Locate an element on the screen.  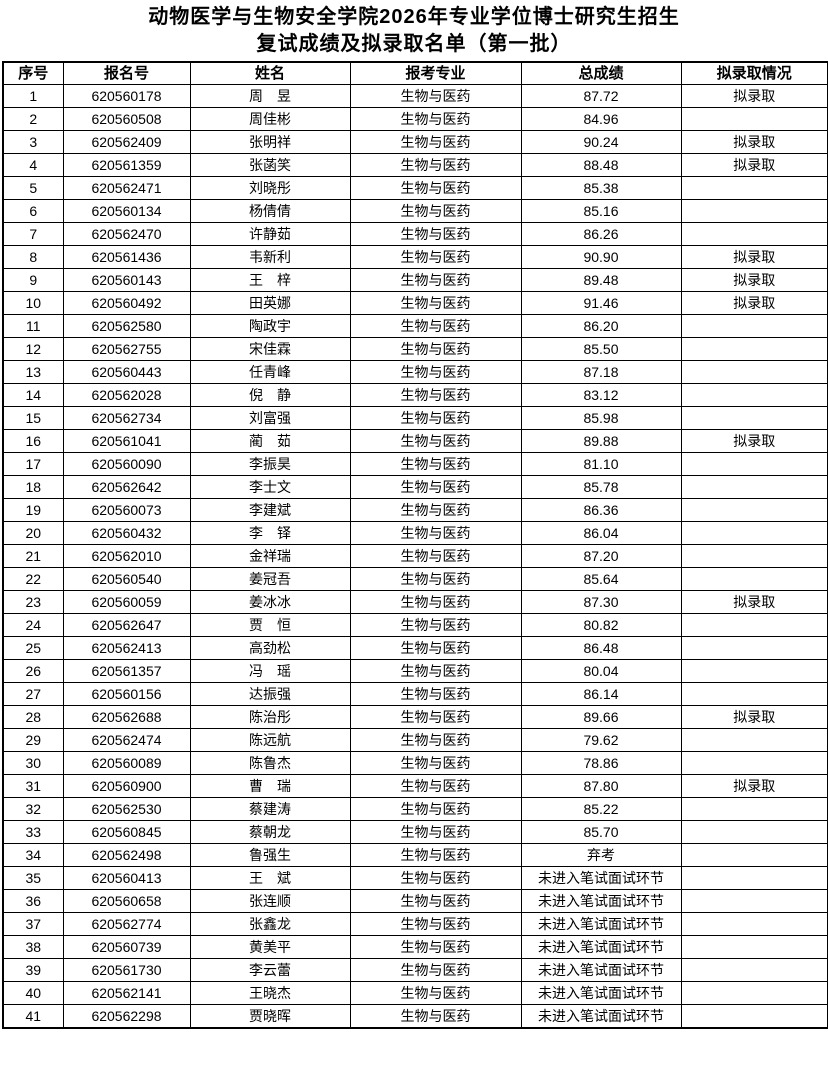
cell-index: 1 is located at coordinates (33, 96).